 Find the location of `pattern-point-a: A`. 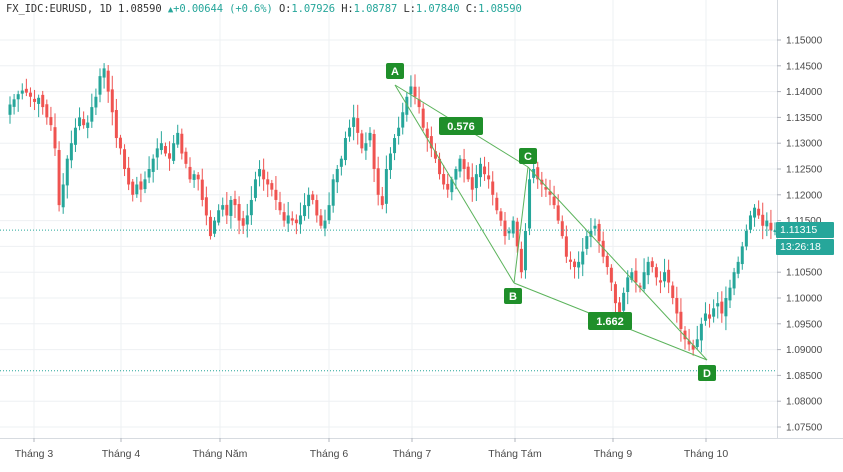

pattern-point-a: A is located at coordinates (395, 71).